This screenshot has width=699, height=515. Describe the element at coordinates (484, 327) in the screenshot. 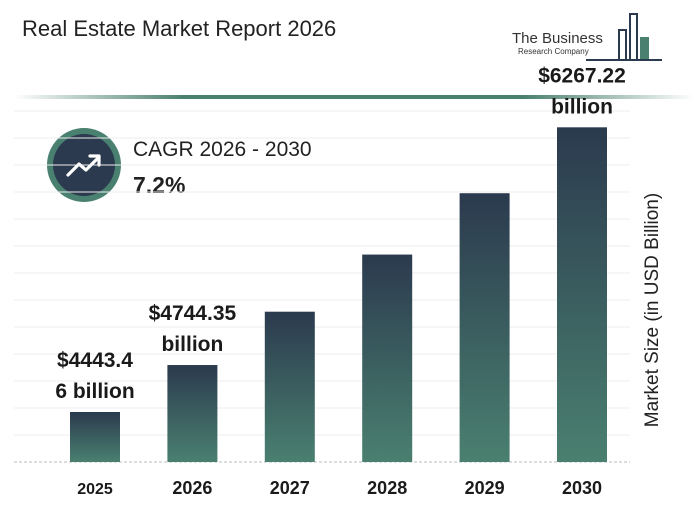

I see `bar-2029` at that location.